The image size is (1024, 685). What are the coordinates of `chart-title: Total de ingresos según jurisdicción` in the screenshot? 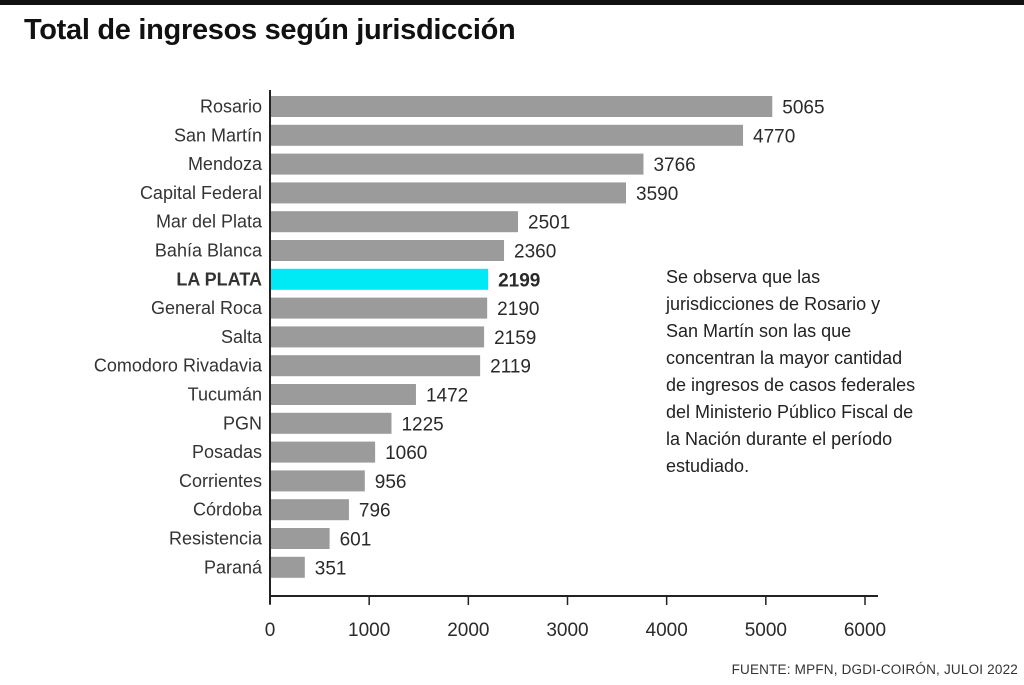 It's located at (270, 30).